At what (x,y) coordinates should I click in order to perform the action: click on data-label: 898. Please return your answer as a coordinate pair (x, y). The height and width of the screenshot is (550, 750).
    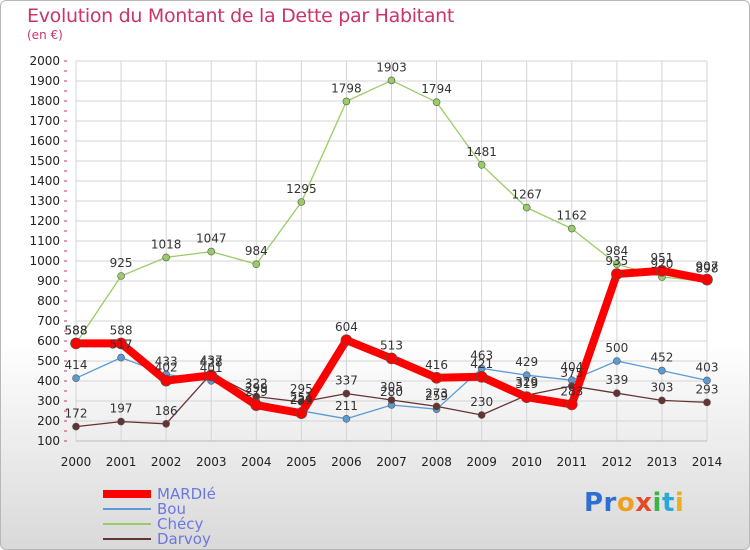
    Looking at the image, I should click on (707, 268).